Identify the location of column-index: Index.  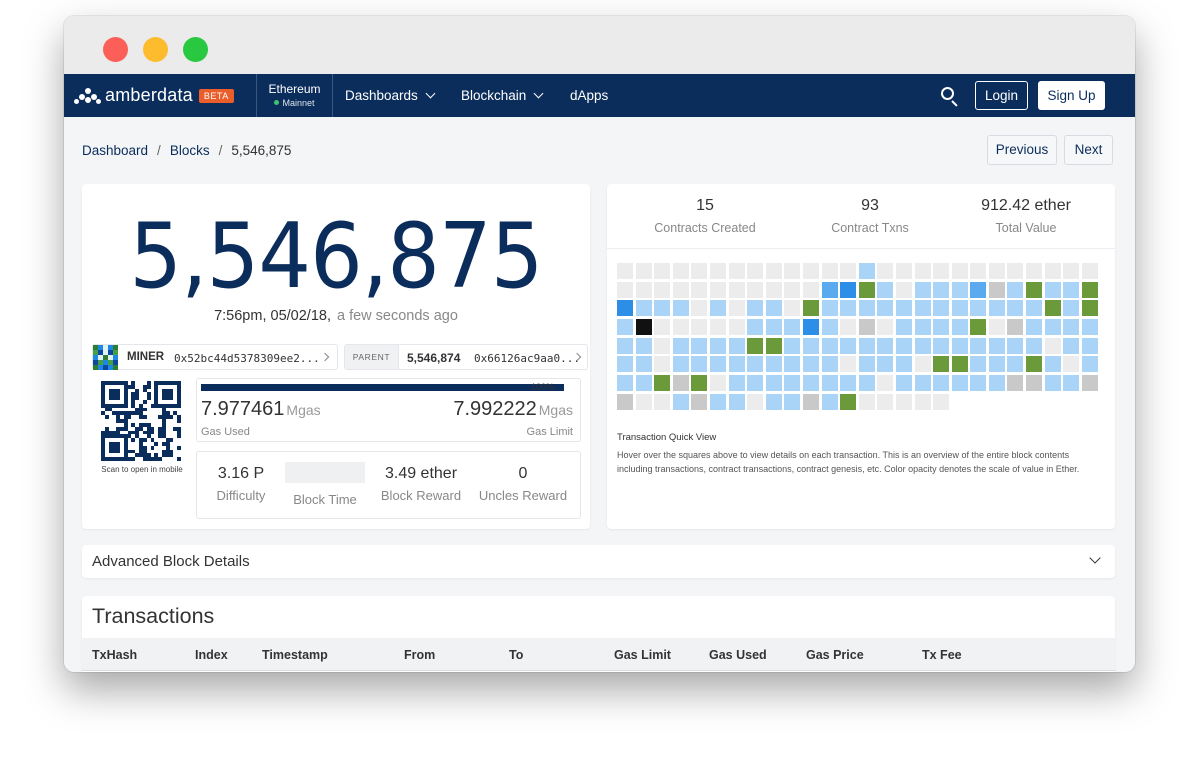
(211, 655).